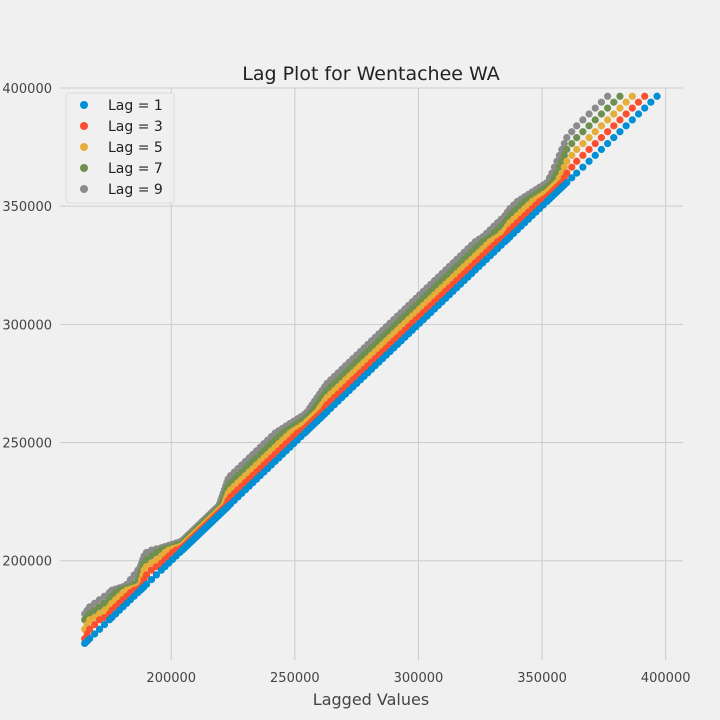 Image resolution: width=720 pixels, height=720 pixels. What do you see at coordinates (27, 89) in the screenshot?
I see `y-tick-label: 400000` at bounding box center [27, 89].